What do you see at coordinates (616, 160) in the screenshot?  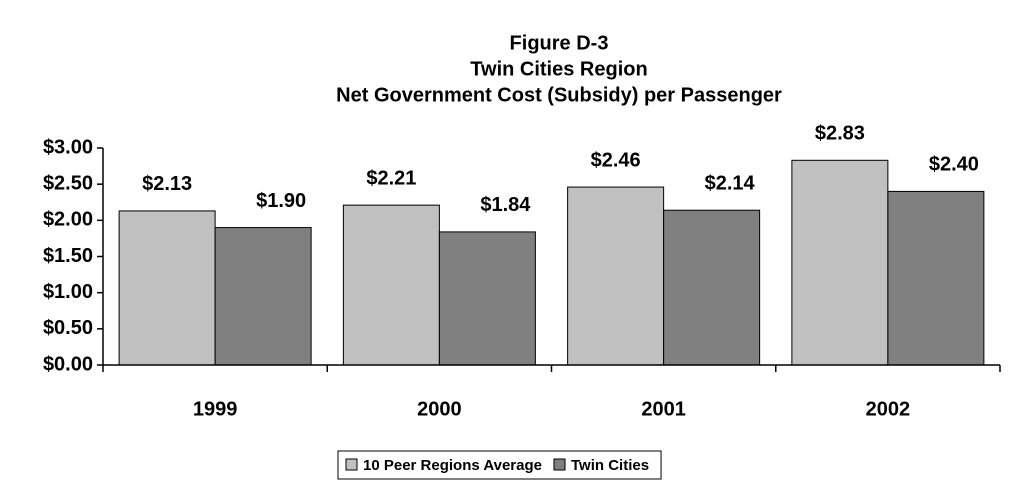 I see `value-label: $2.46` at bounding box center [616, 160].